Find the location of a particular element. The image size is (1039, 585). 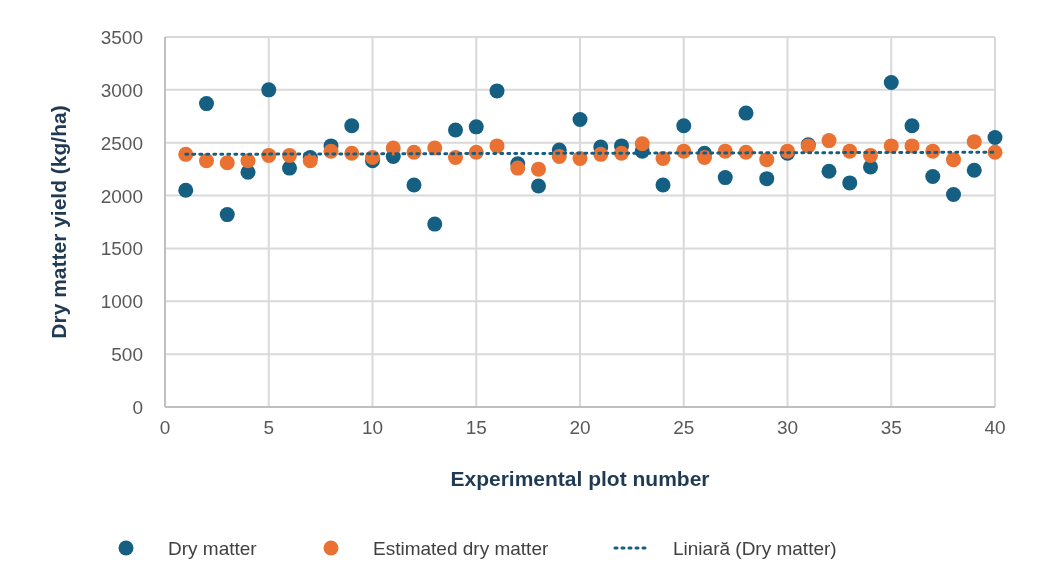

legend-label: Dry matter is located at coordinates (213, 548).